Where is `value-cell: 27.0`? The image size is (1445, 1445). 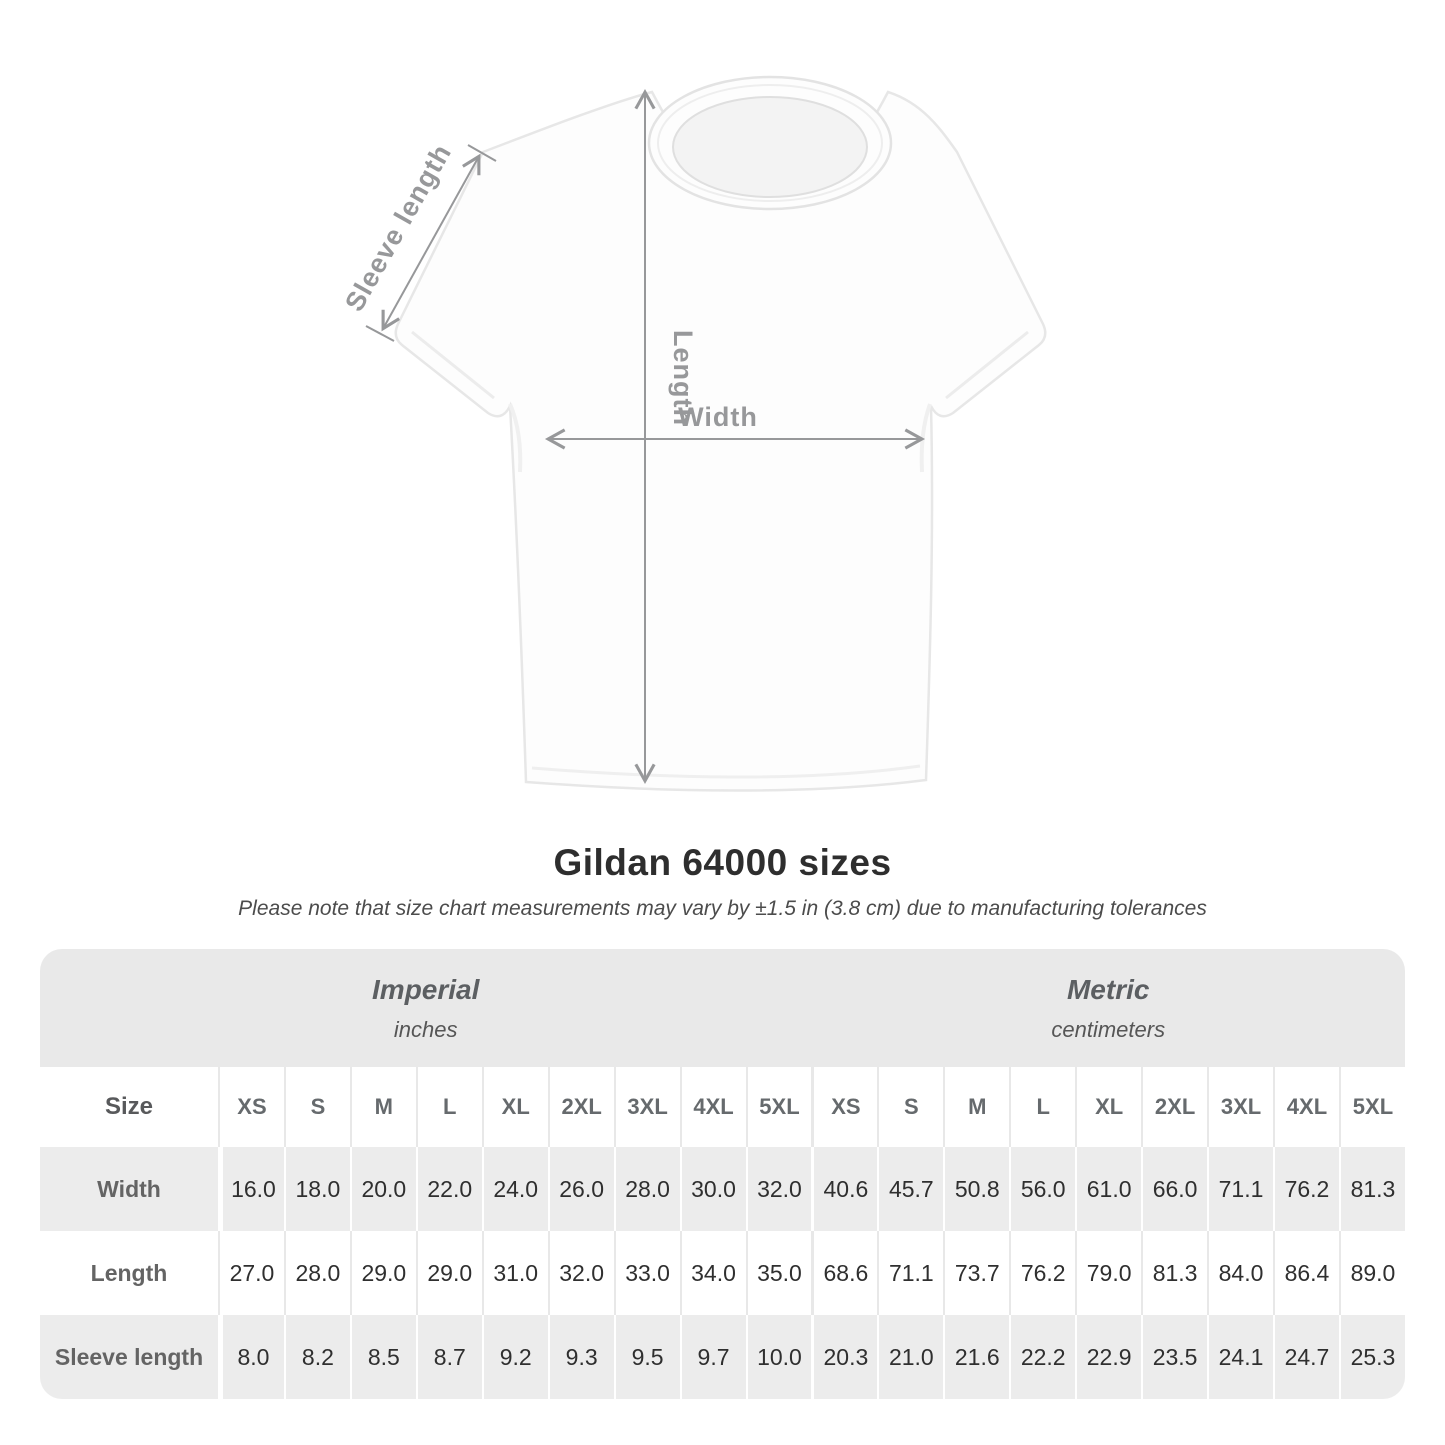
value-cell: 27.0 is located at coordinates (251, 1273).